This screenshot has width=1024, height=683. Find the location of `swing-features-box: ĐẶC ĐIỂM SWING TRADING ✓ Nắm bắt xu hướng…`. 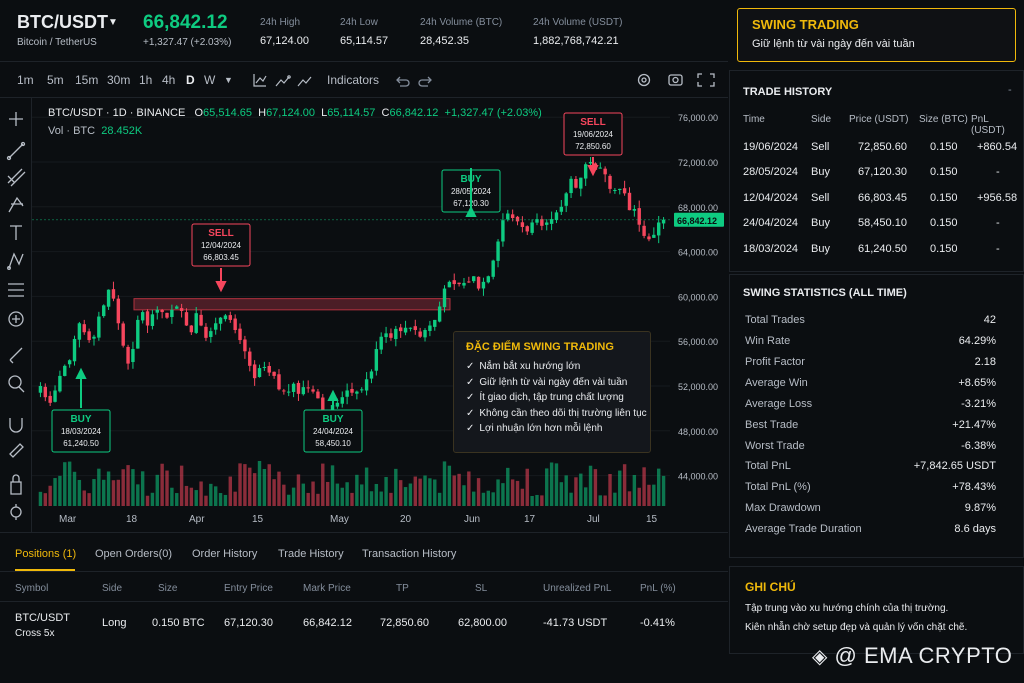

swing-features-box: ĐẶC ĐIỂM SWING TRADING ✓ Nắm bắt xu hướng… is located at coordinates (552, 392).